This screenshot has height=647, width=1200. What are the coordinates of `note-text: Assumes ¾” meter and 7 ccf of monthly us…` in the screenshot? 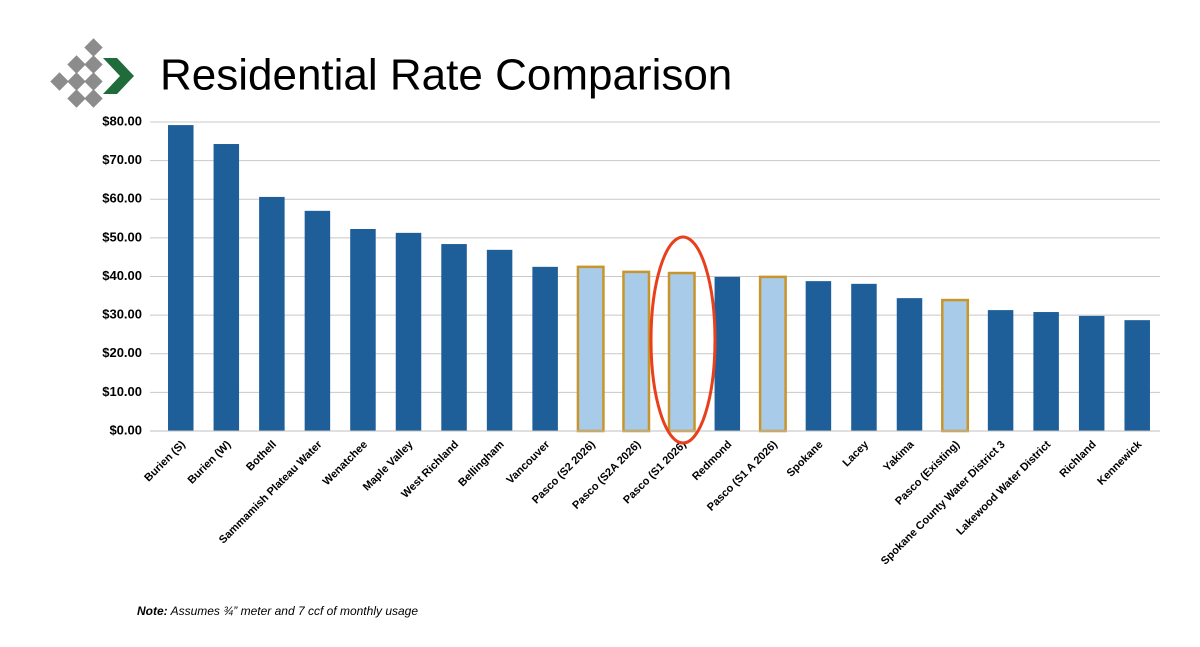 It's located at (294, 611).